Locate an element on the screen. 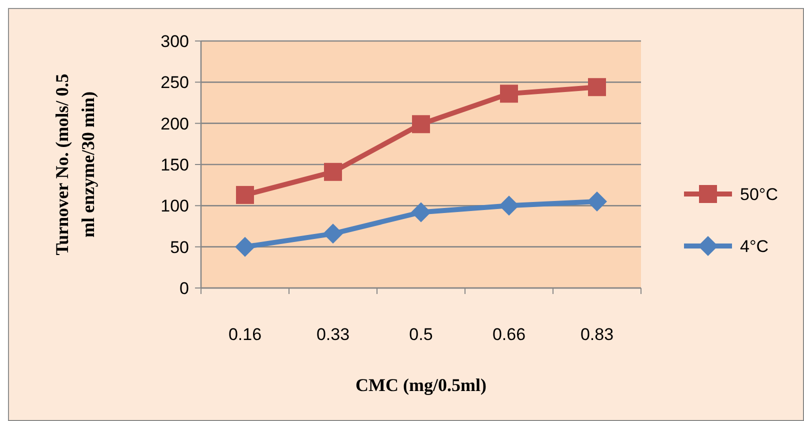  y-tick-label: 0 is located at coordinates (184, 288).